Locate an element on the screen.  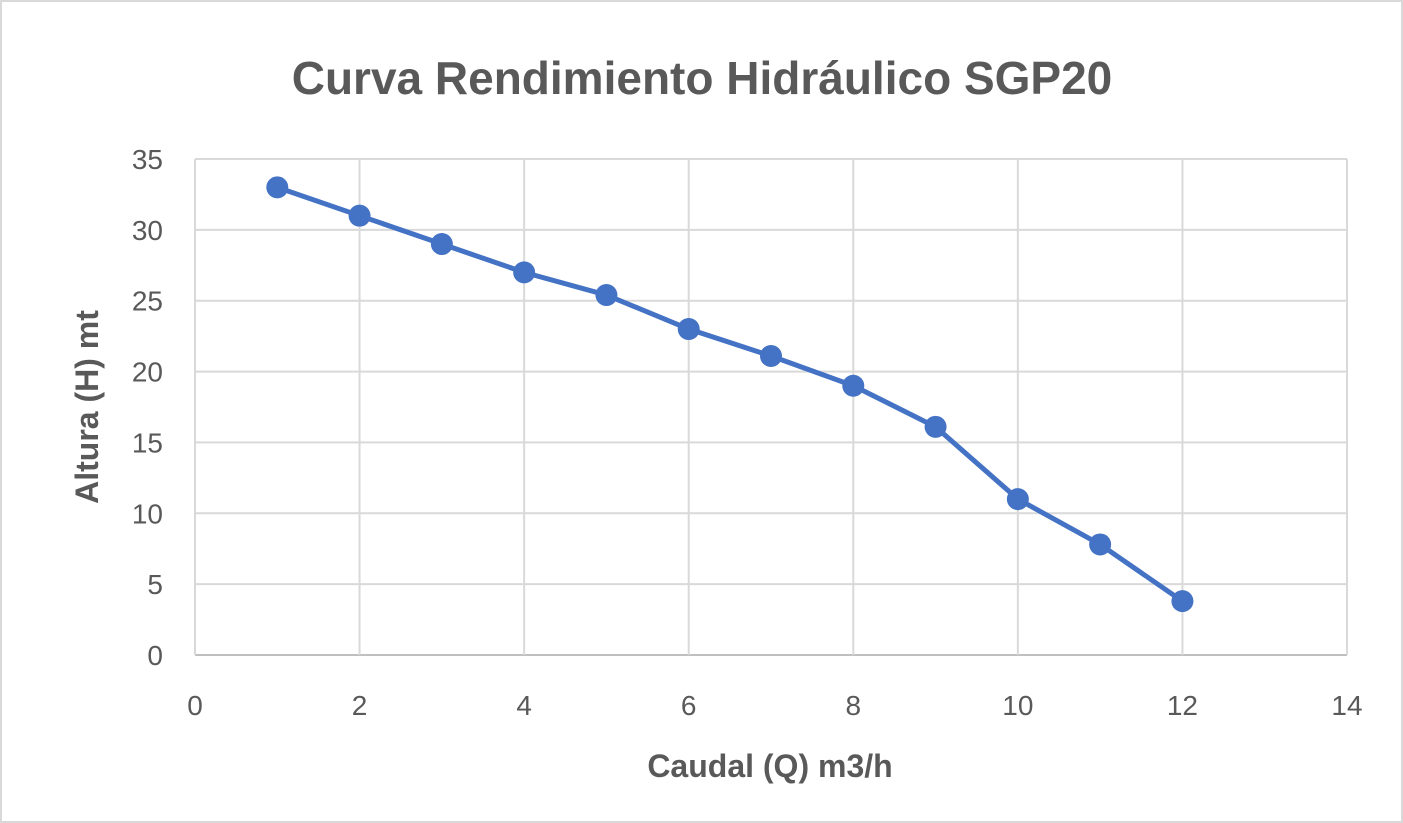
x-axis-label: Caudal (Q) m3/h is located at coordinates (769, 766).